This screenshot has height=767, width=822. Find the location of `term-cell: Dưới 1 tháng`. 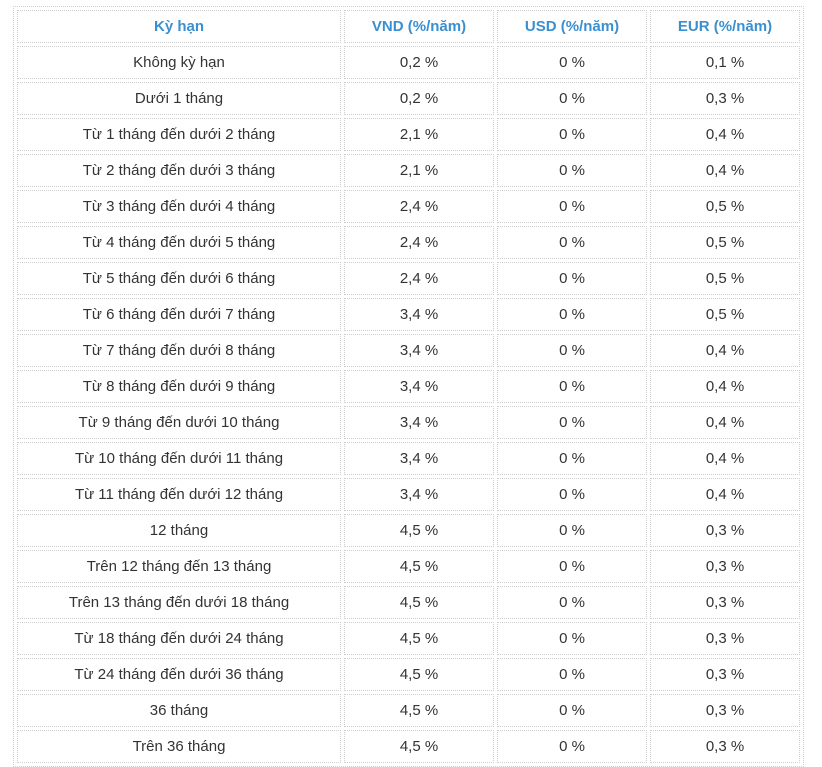

term-cell: Dưới 1 tháng is located at coordinates (179, 98).